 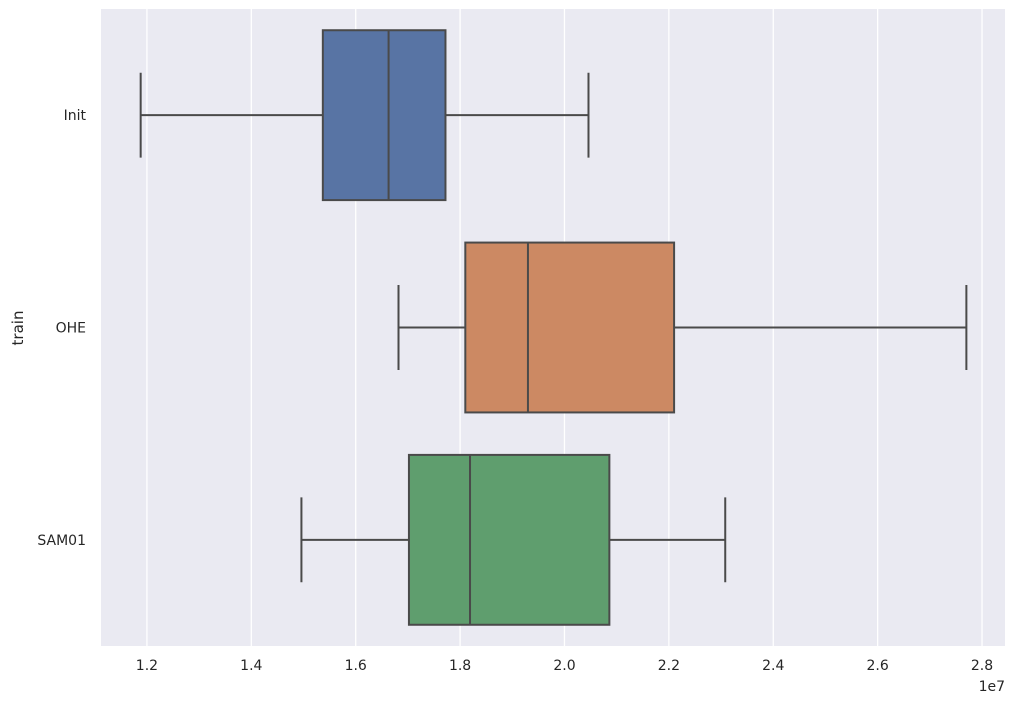 I want to click on y-axis-ticks: Init OHE SAM01, so click(x=61, y=328).